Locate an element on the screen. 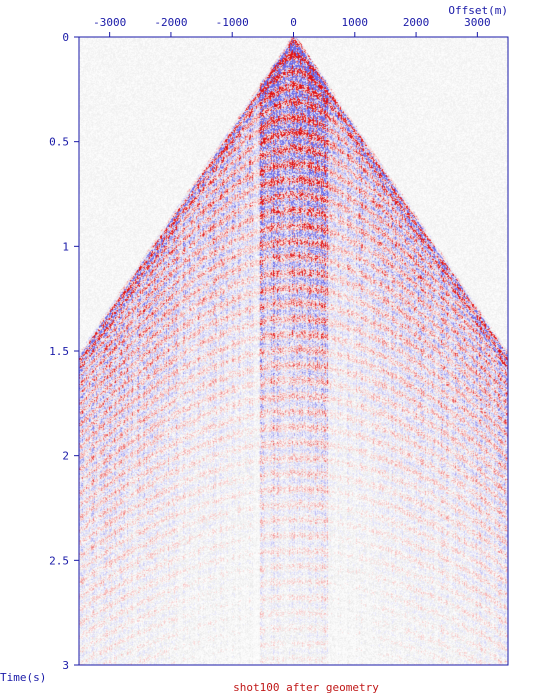 The width and height of the screenshot is (539, 694). y-axis-ticks: 0 0.5 1 1.5 2 2.5 3 is located at coordinates (64, 351).